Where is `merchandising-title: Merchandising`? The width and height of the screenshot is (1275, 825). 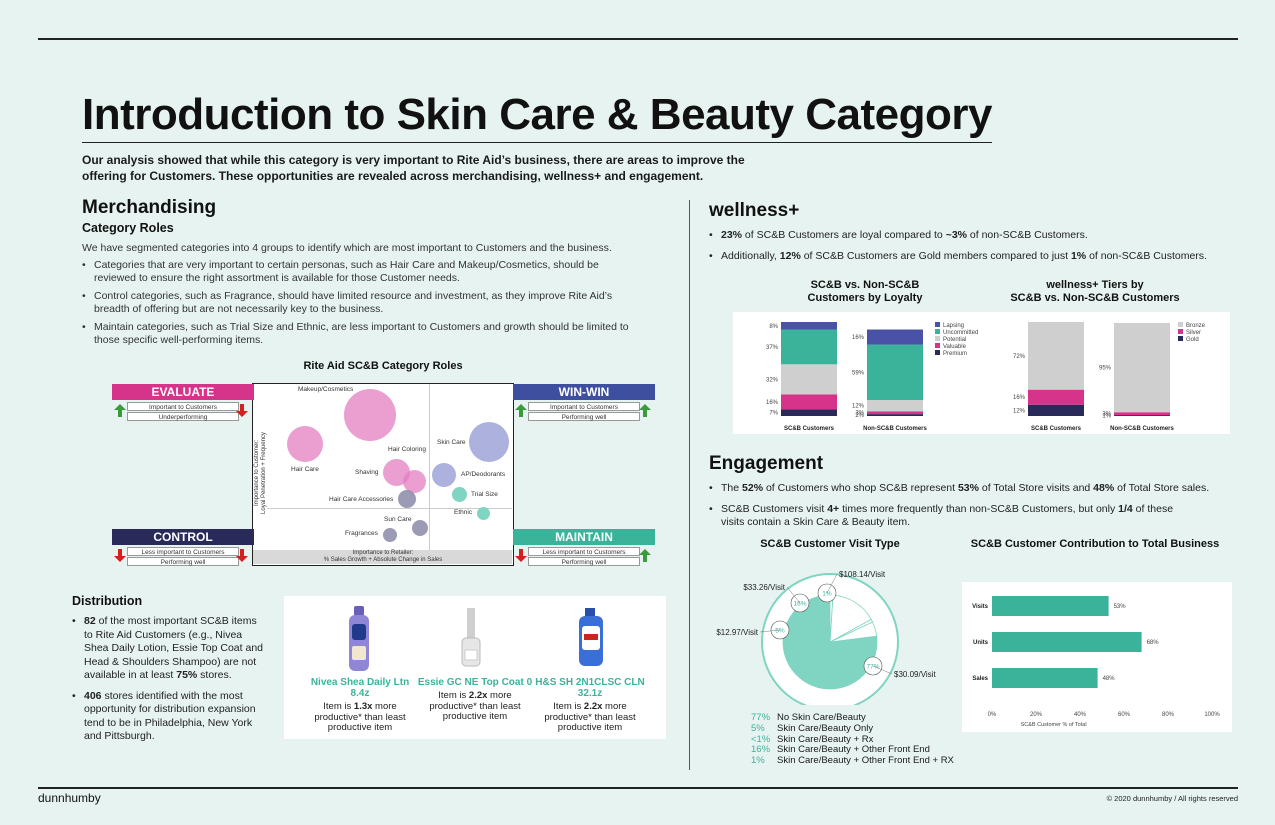
merchandising-title: Merchandising is located at coordinates (149, 207).